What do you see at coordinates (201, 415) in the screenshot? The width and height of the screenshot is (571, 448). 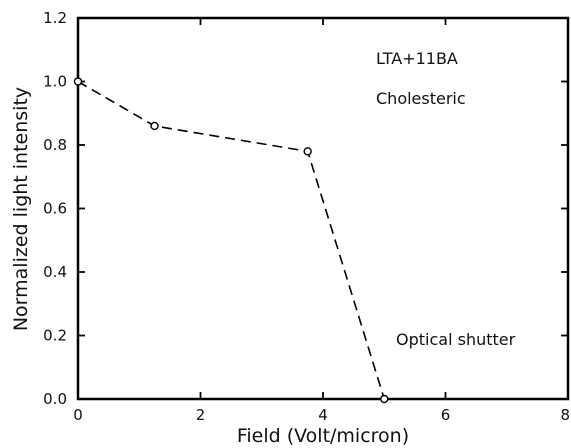 I see `x-tick-label: 2` at bounding box center [201, 415].